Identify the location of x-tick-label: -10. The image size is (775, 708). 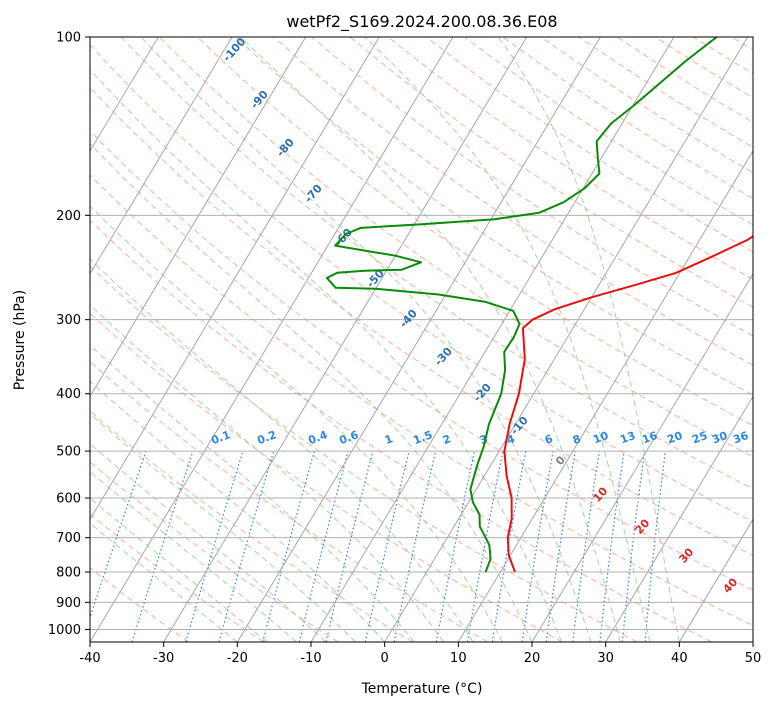
(310, 658).